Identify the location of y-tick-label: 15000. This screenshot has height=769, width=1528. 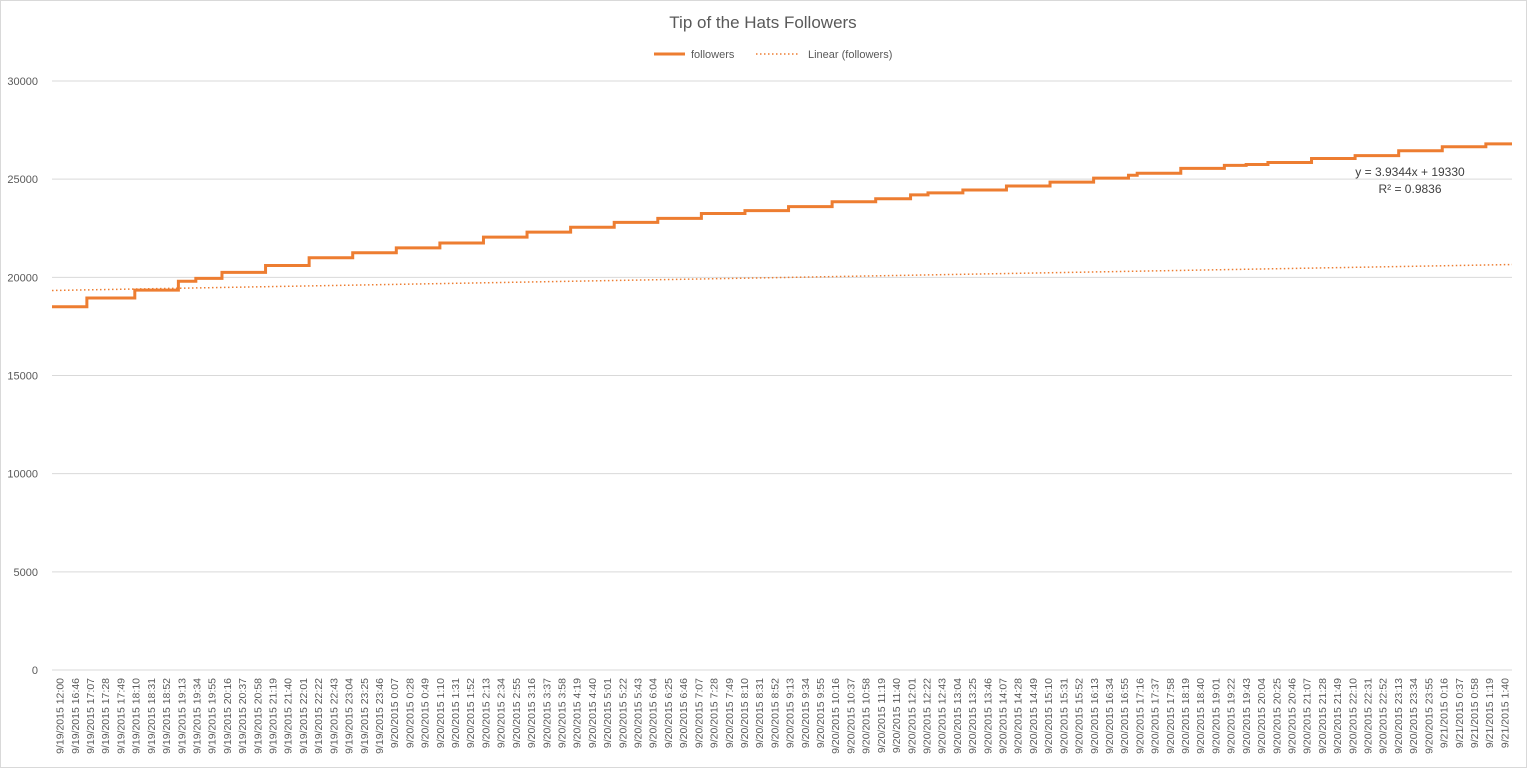
(22, 377).